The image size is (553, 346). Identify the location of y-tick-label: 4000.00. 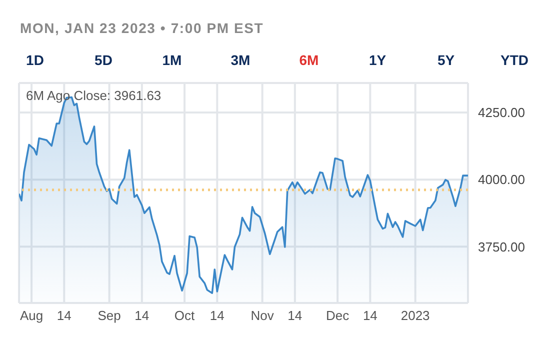
(501, 180).